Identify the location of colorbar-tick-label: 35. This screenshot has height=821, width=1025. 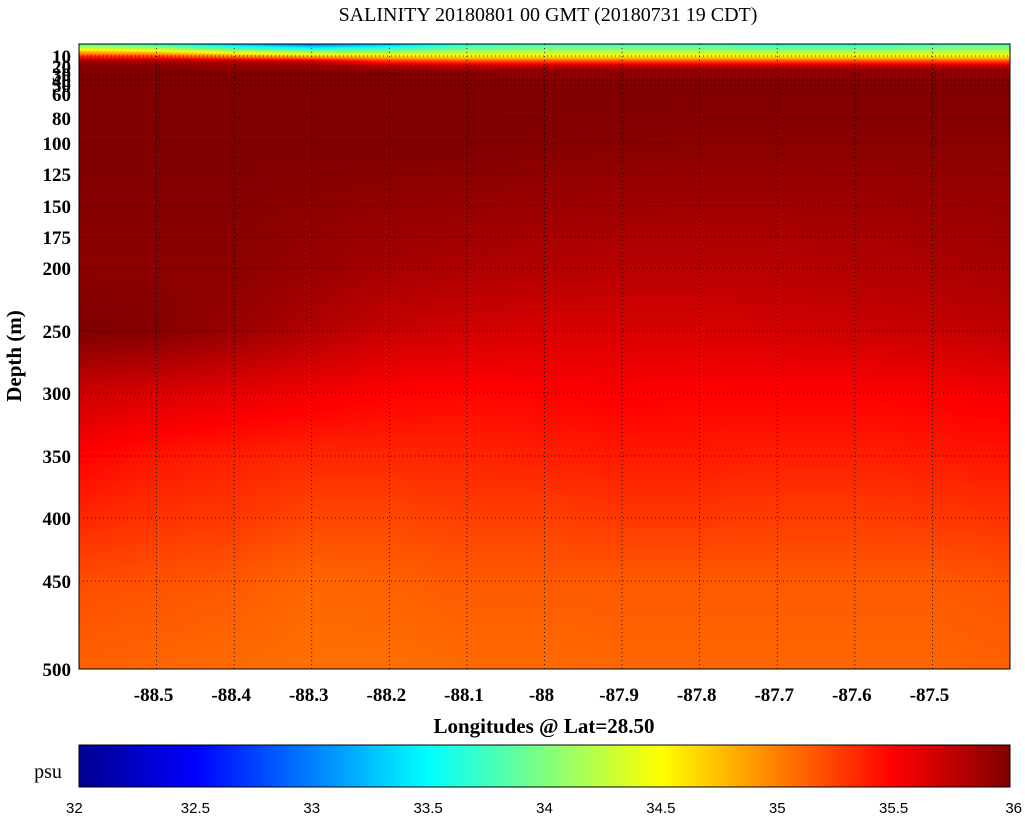
(777, 808).